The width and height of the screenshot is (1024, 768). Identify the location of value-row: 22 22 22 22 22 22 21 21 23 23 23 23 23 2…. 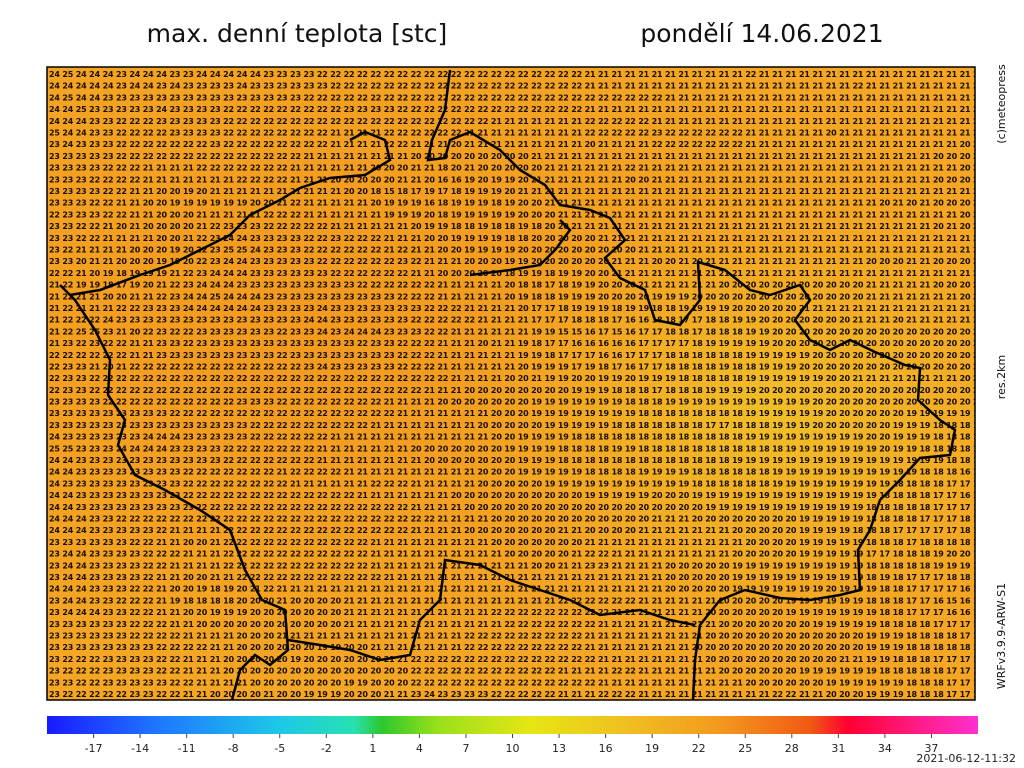
(516, 355).